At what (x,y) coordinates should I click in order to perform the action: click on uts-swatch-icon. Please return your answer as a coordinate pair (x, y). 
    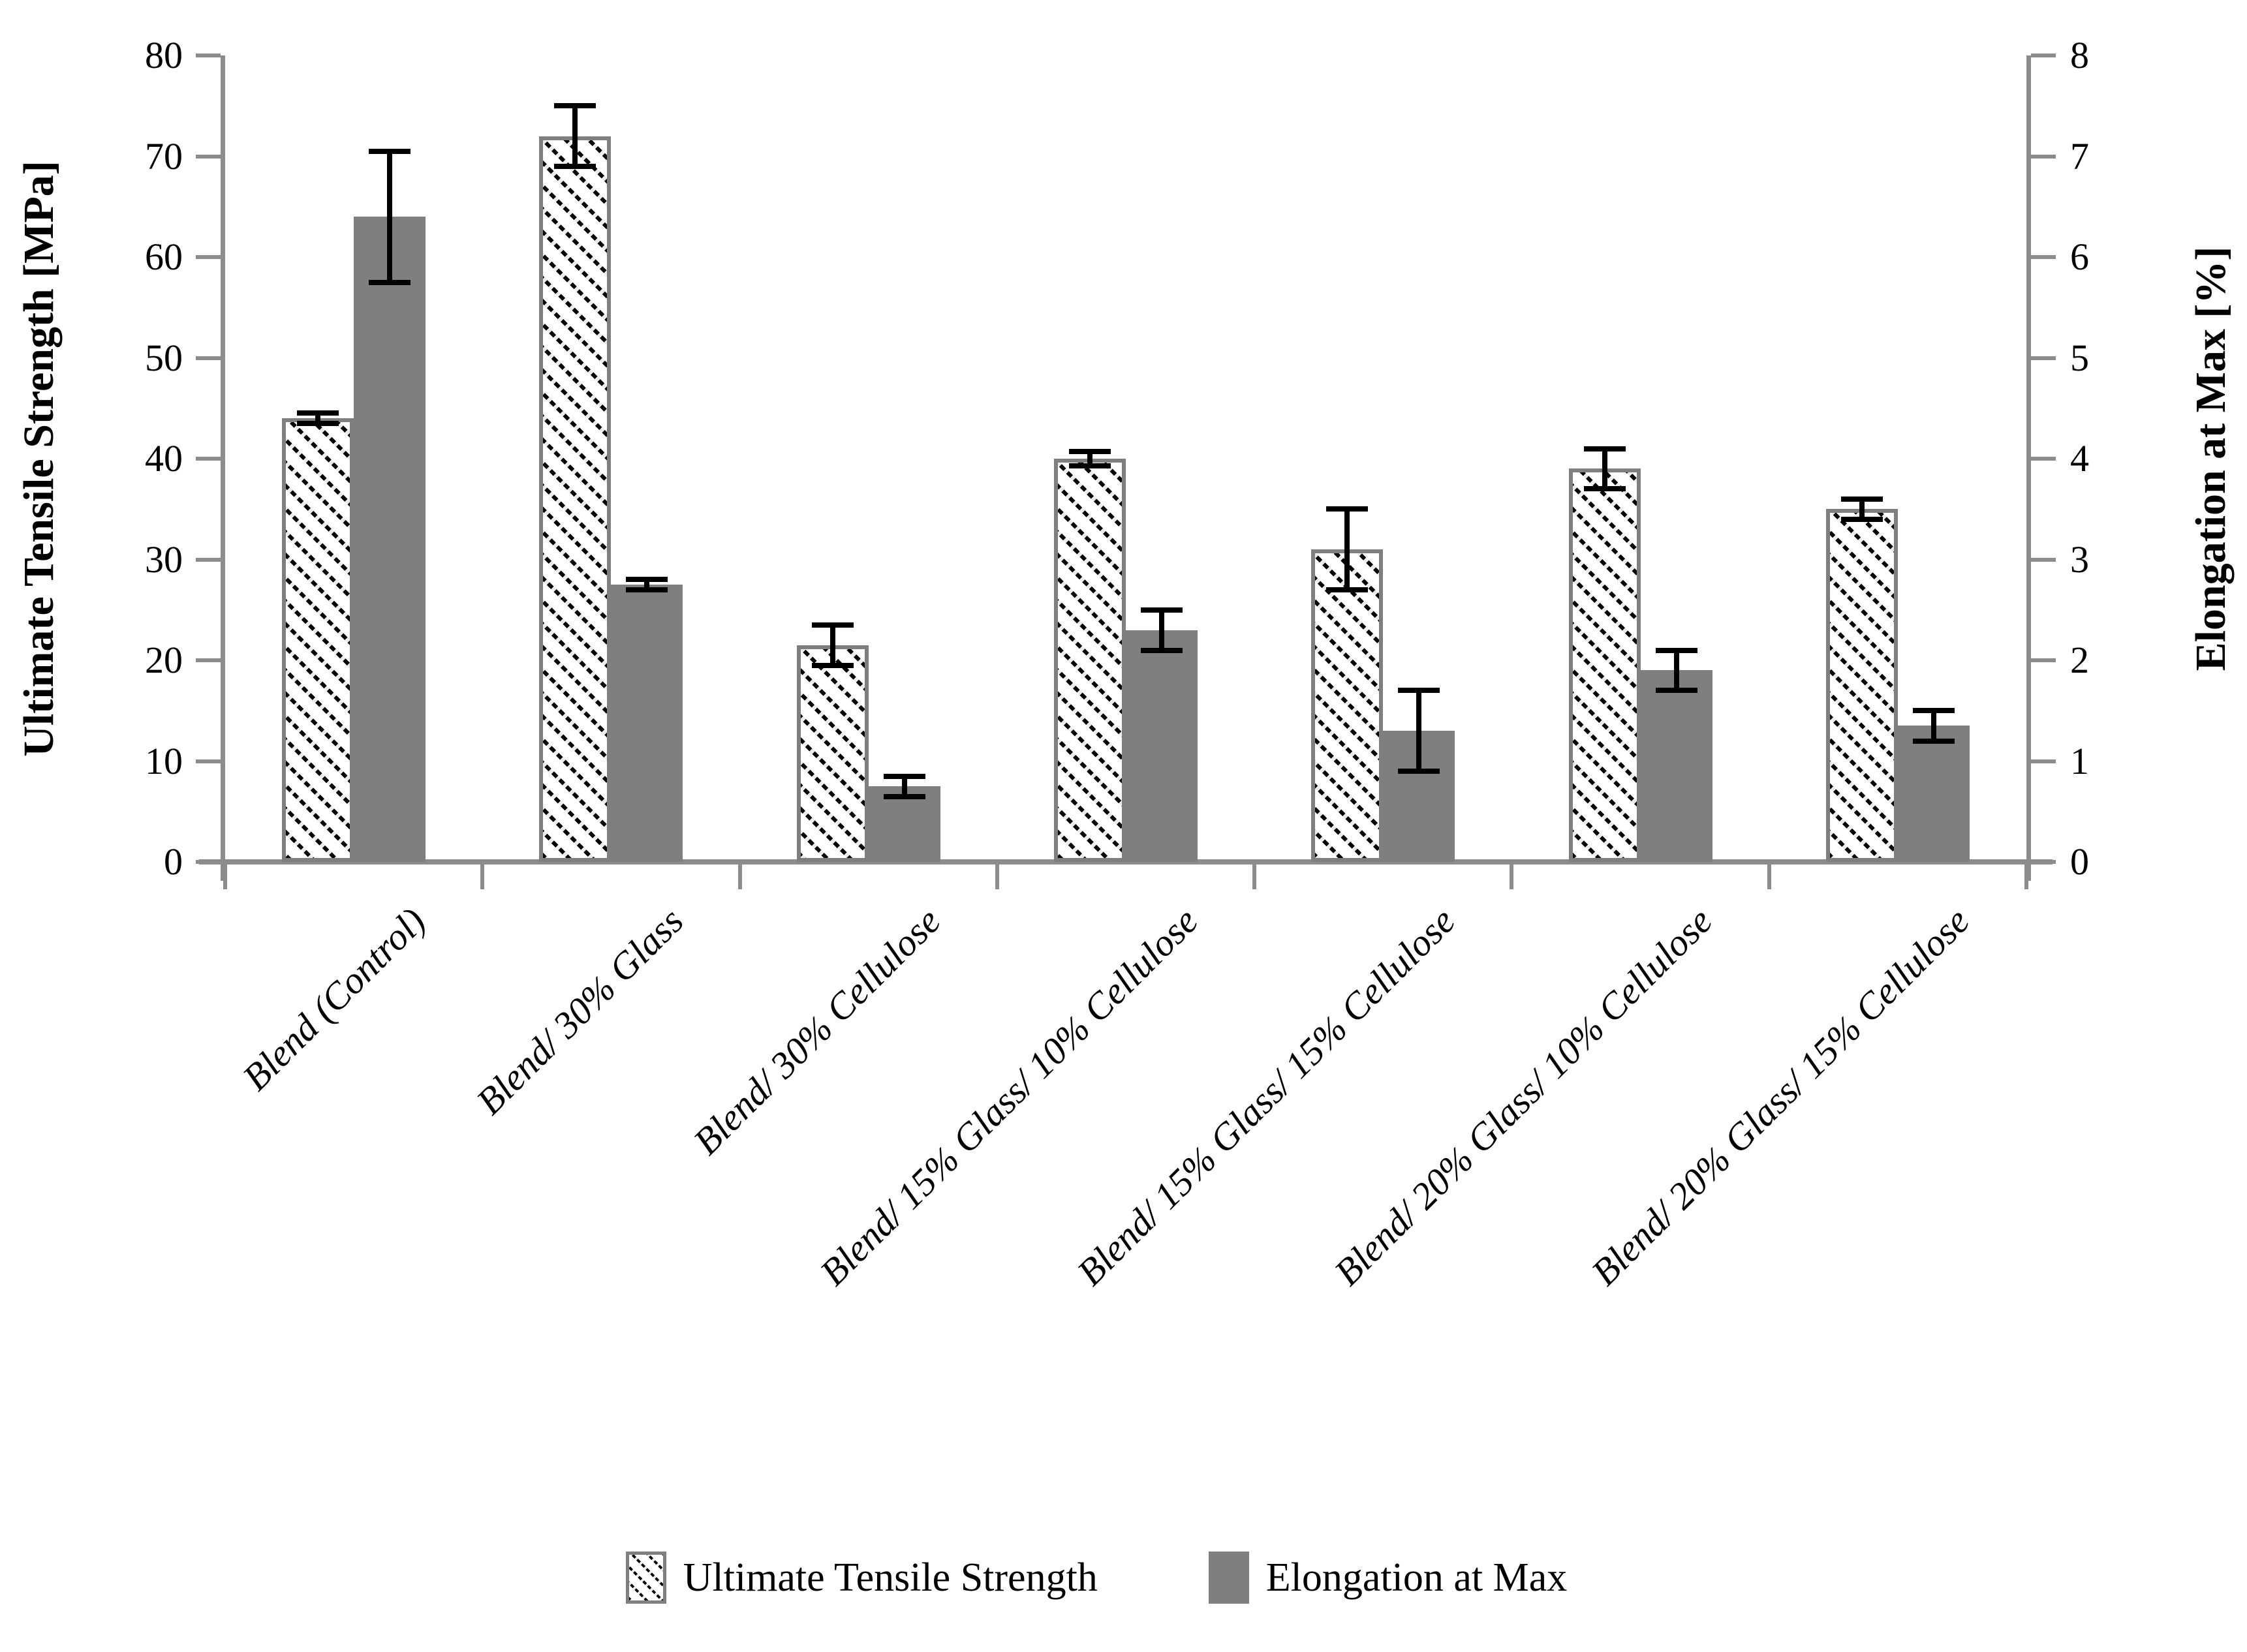
    Looking at the image, I should click on (645, 1578).